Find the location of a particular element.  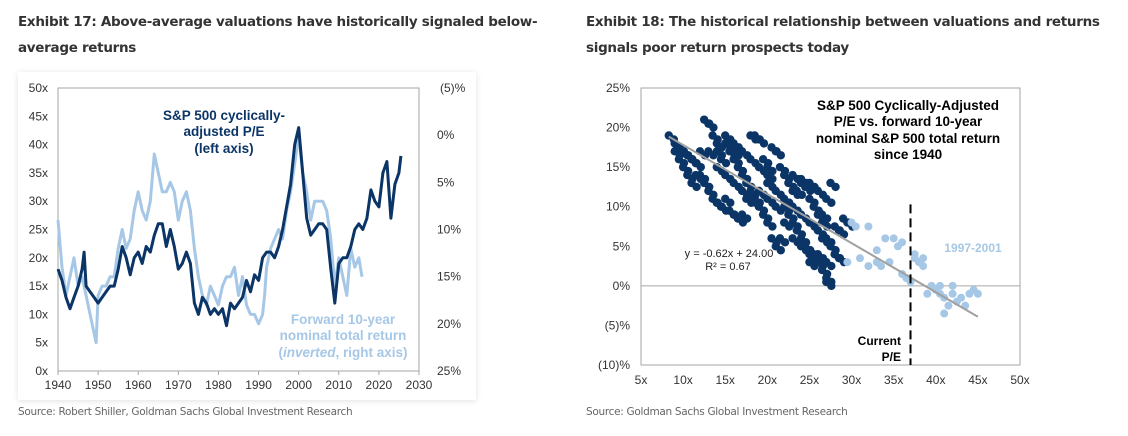

x-tick-label: 20x is located at coordinates (767, 380).